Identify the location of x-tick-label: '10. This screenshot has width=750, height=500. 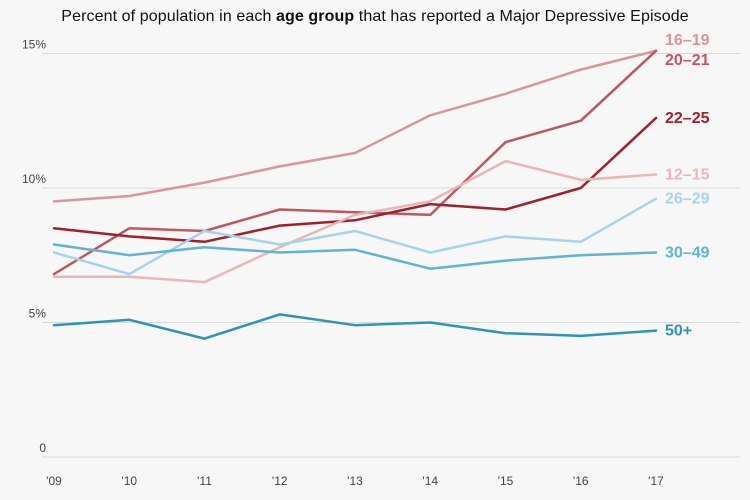
(129, 481).